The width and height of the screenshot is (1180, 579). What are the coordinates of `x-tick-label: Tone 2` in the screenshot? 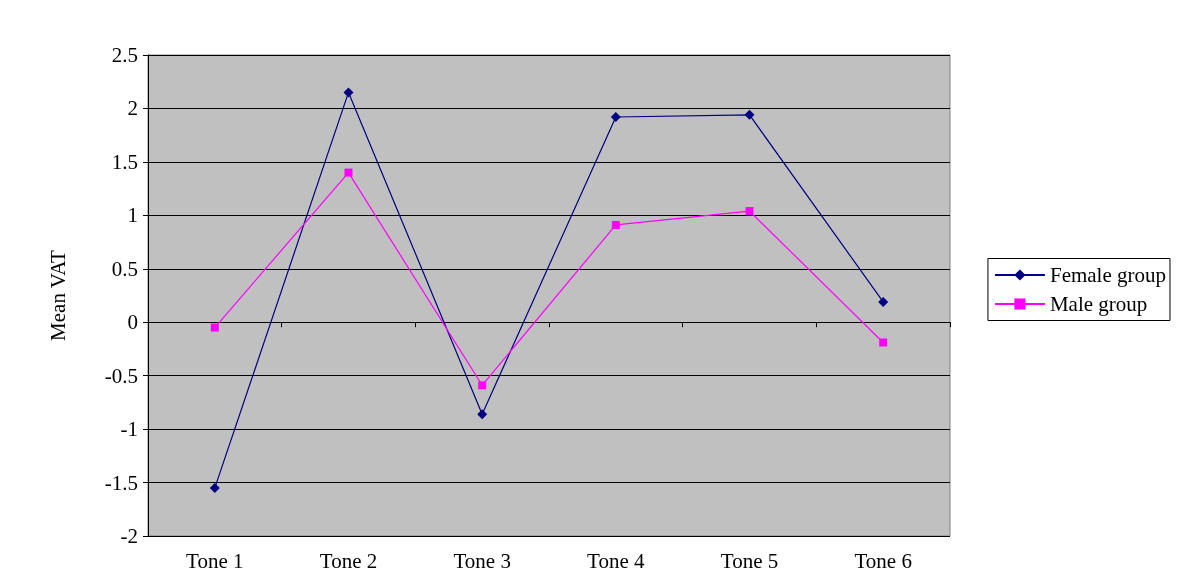 It's located at (348, 560).